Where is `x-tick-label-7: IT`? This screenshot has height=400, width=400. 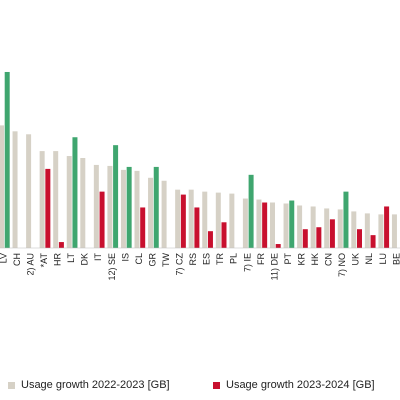 x-tick-label-7: IT is located at coordinates (98, 256).